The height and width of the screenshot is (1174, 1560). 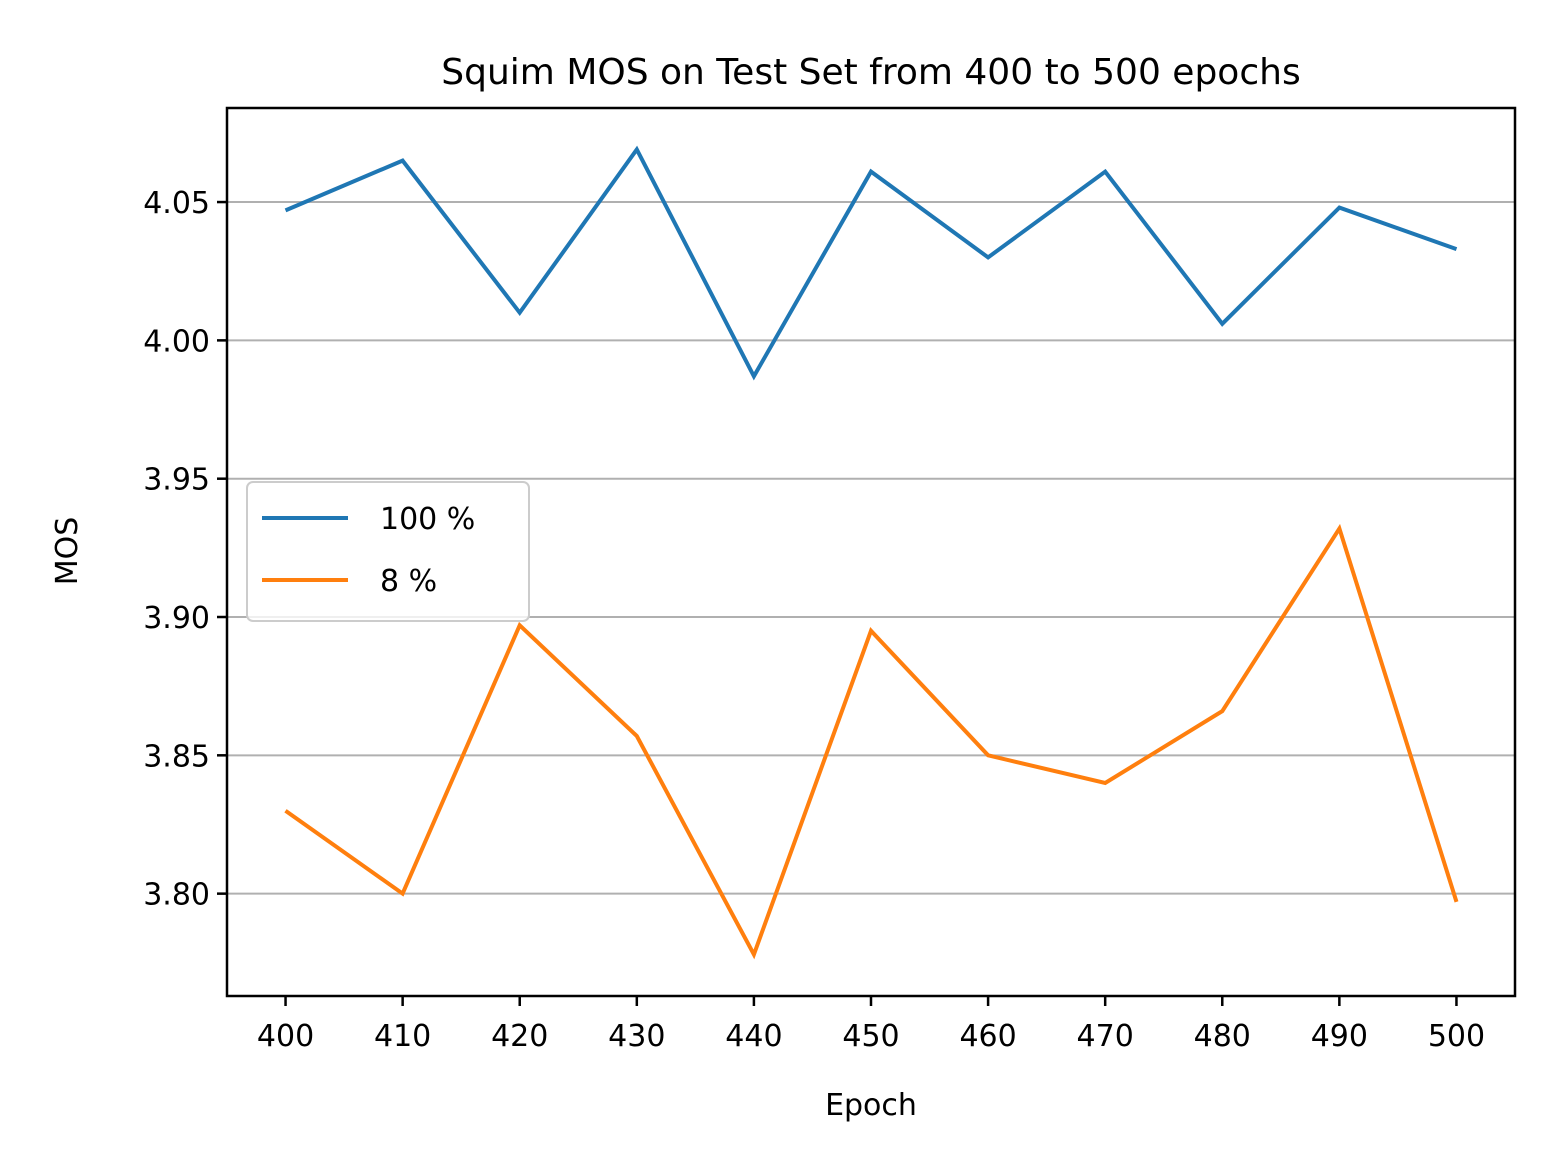 I want to click on x-axis-label: Epoch, so click(x=871, y=1105).